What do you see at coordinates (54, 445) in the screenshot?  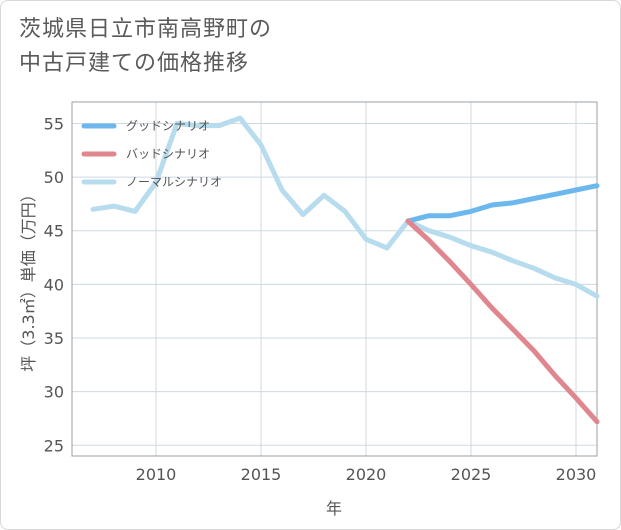 I see `y-tick-label: 25` at bounding box center [54, 445].